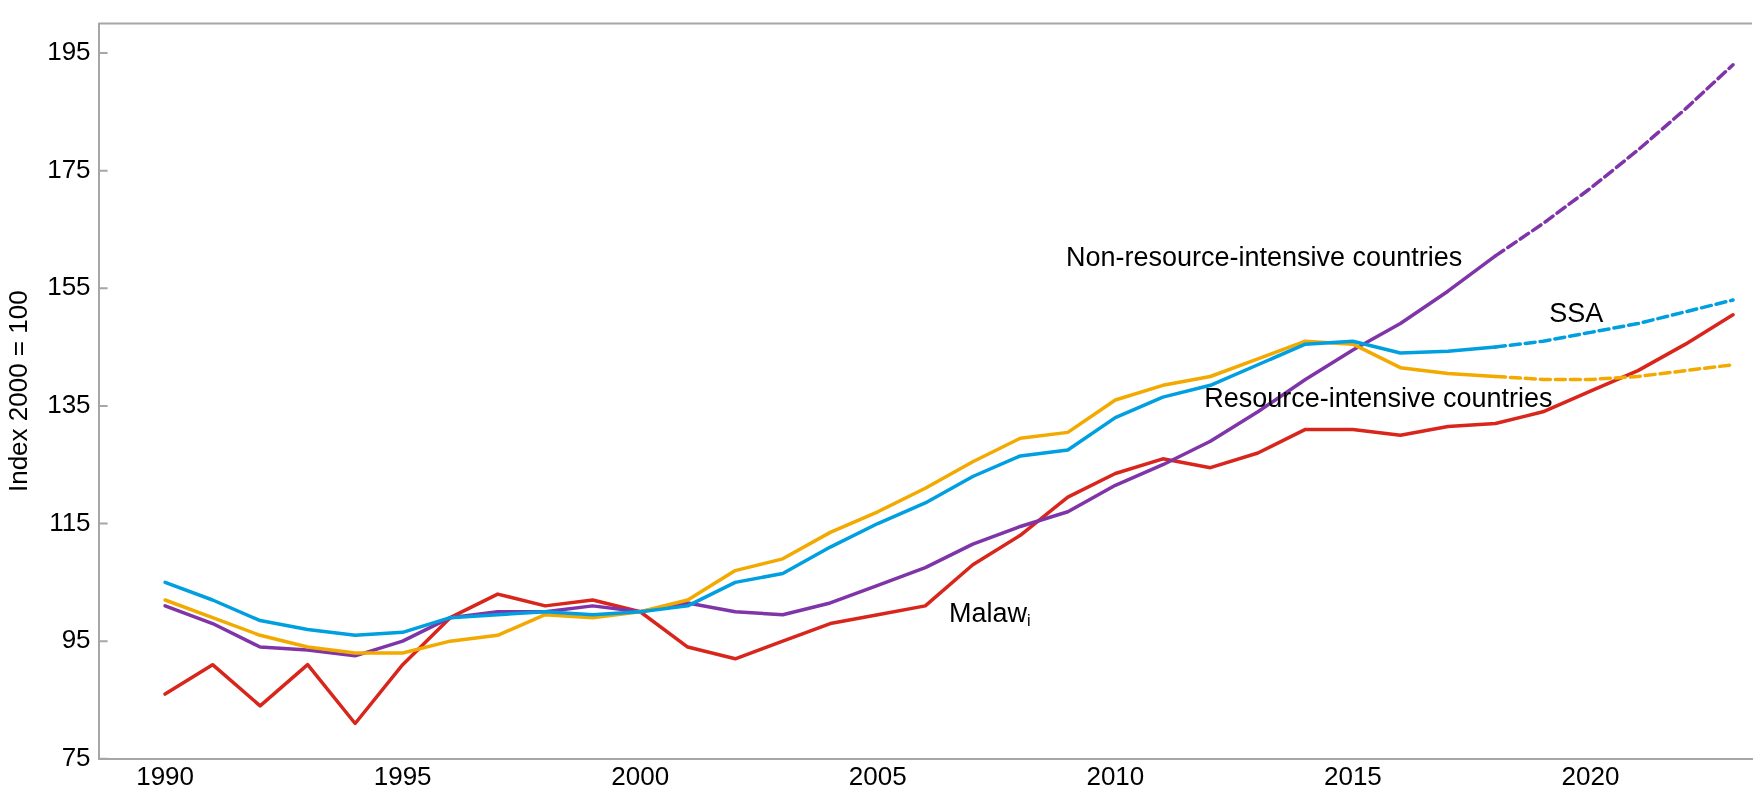 The image size is (1760, 796). Describe the element at coordinates (640, 775) in the screenshot. I see `x-tick-label: 2000` at that location.